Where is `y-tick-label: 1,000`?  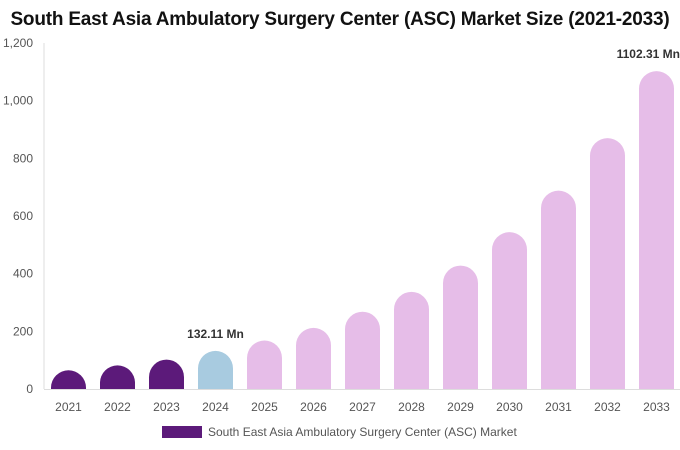
y-tick-label: 1,000 is located at coordinates (18, 101).